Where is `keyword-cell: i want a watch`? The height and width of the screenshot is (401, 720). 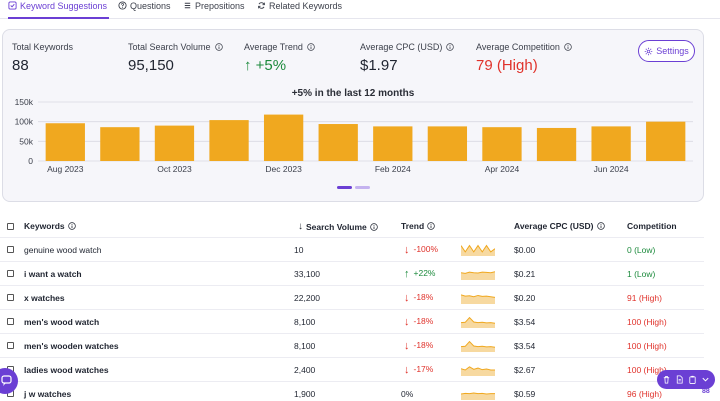 keyword-cell: i want a watch is located at coordinates (53, 274).